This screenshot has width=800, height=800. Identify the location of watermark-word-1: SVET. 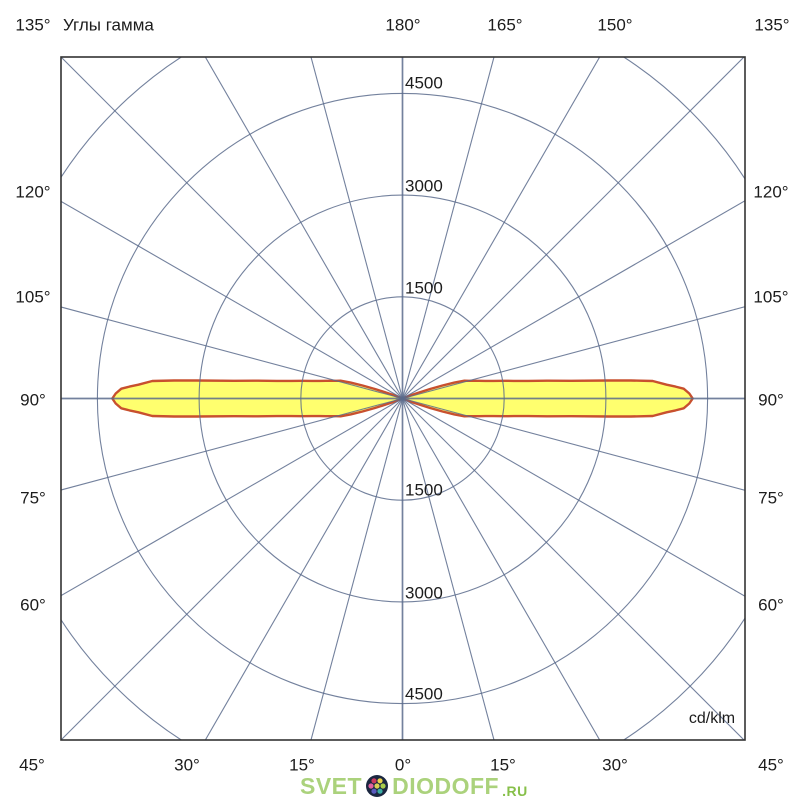
(331, 785).